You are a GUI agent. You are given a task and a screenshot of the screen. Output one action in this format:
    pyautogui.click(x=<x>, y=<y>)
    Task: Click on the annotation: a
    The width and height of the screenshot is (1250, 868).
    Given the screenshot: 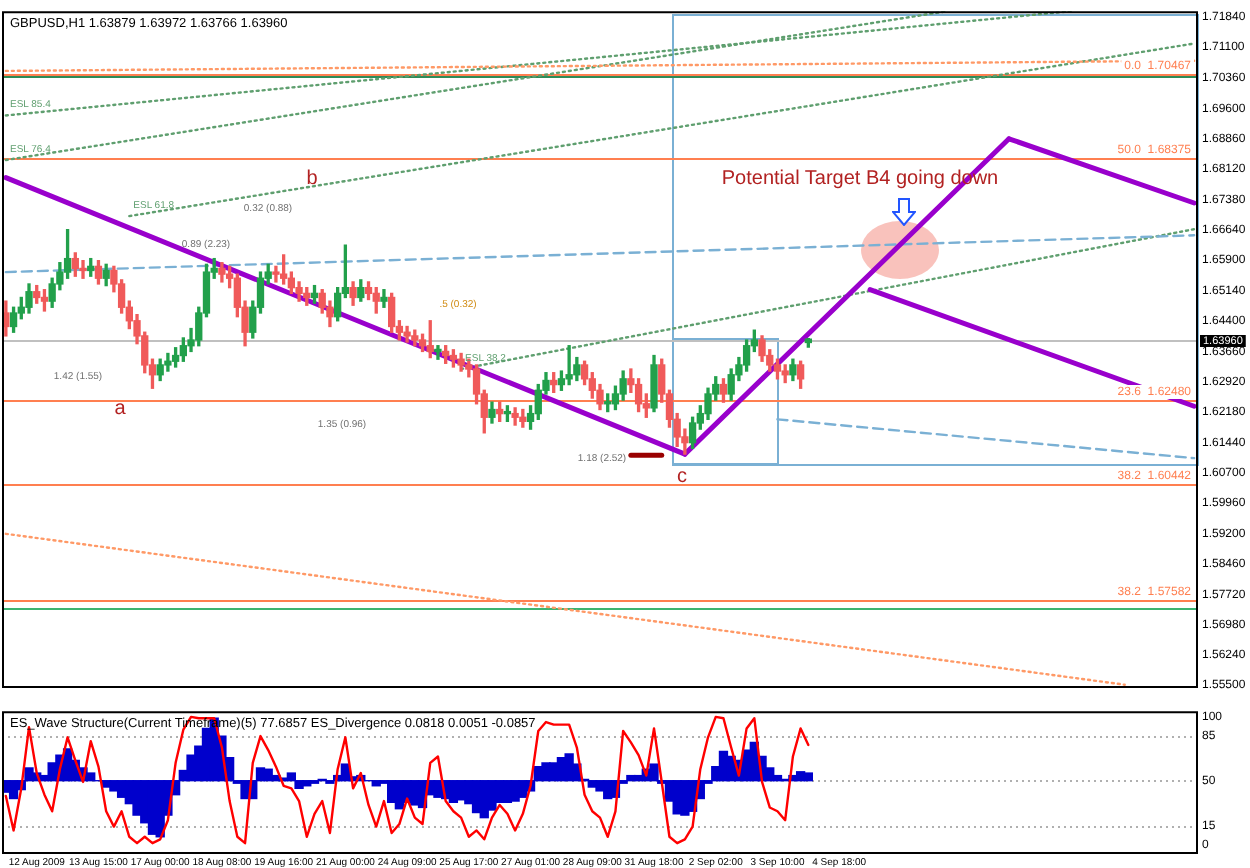 What is the action you would take?
    pyautogui.click(x=120, y=408)
    